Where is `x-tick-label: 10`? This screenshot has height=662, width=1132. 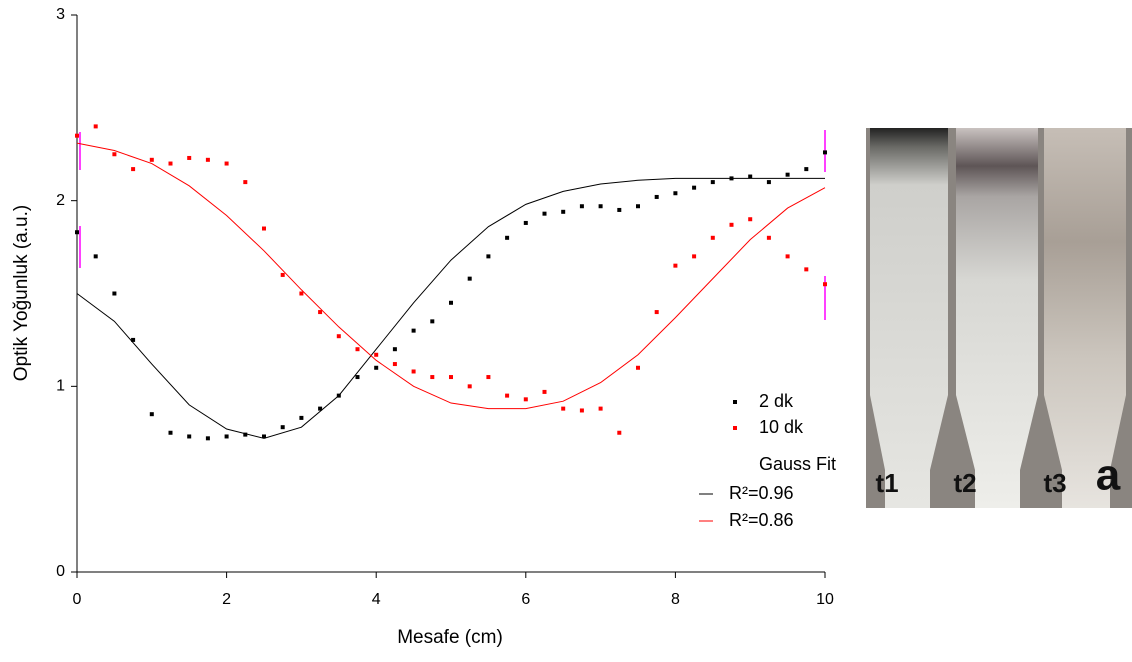 x-tick-label: 10 is located at coordinates (825, 599).